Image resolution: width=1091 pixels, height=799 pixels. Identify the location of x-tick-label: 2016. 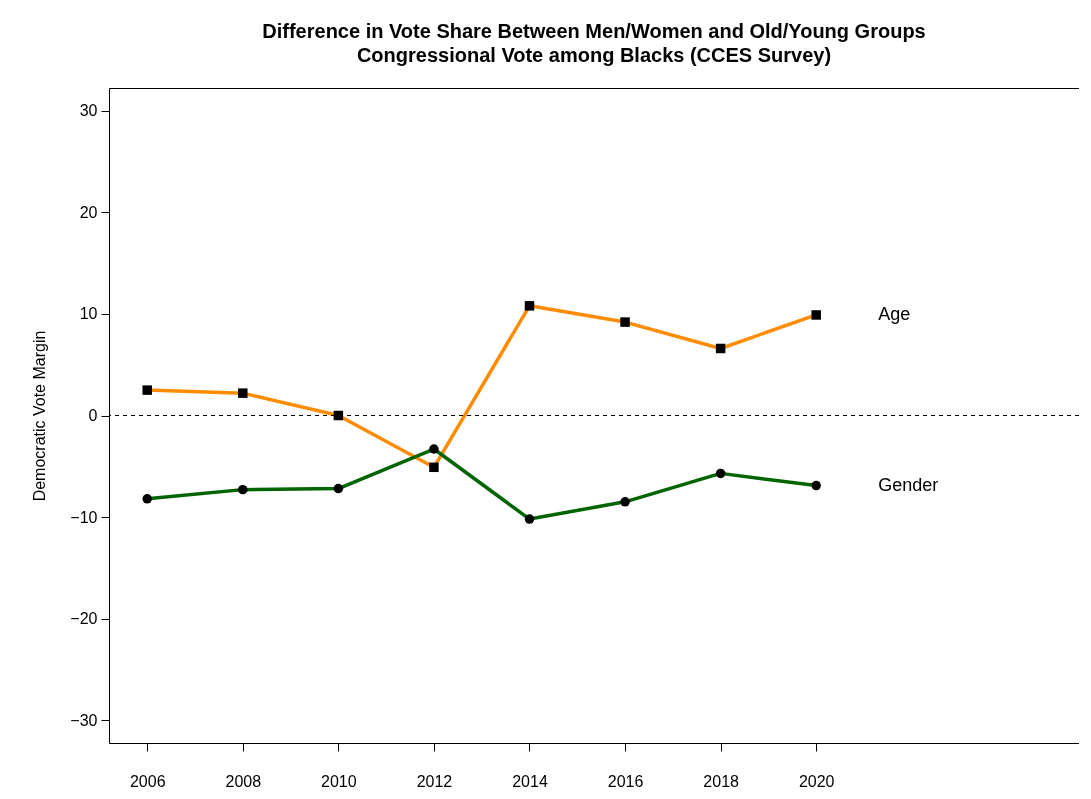
(625, 781).